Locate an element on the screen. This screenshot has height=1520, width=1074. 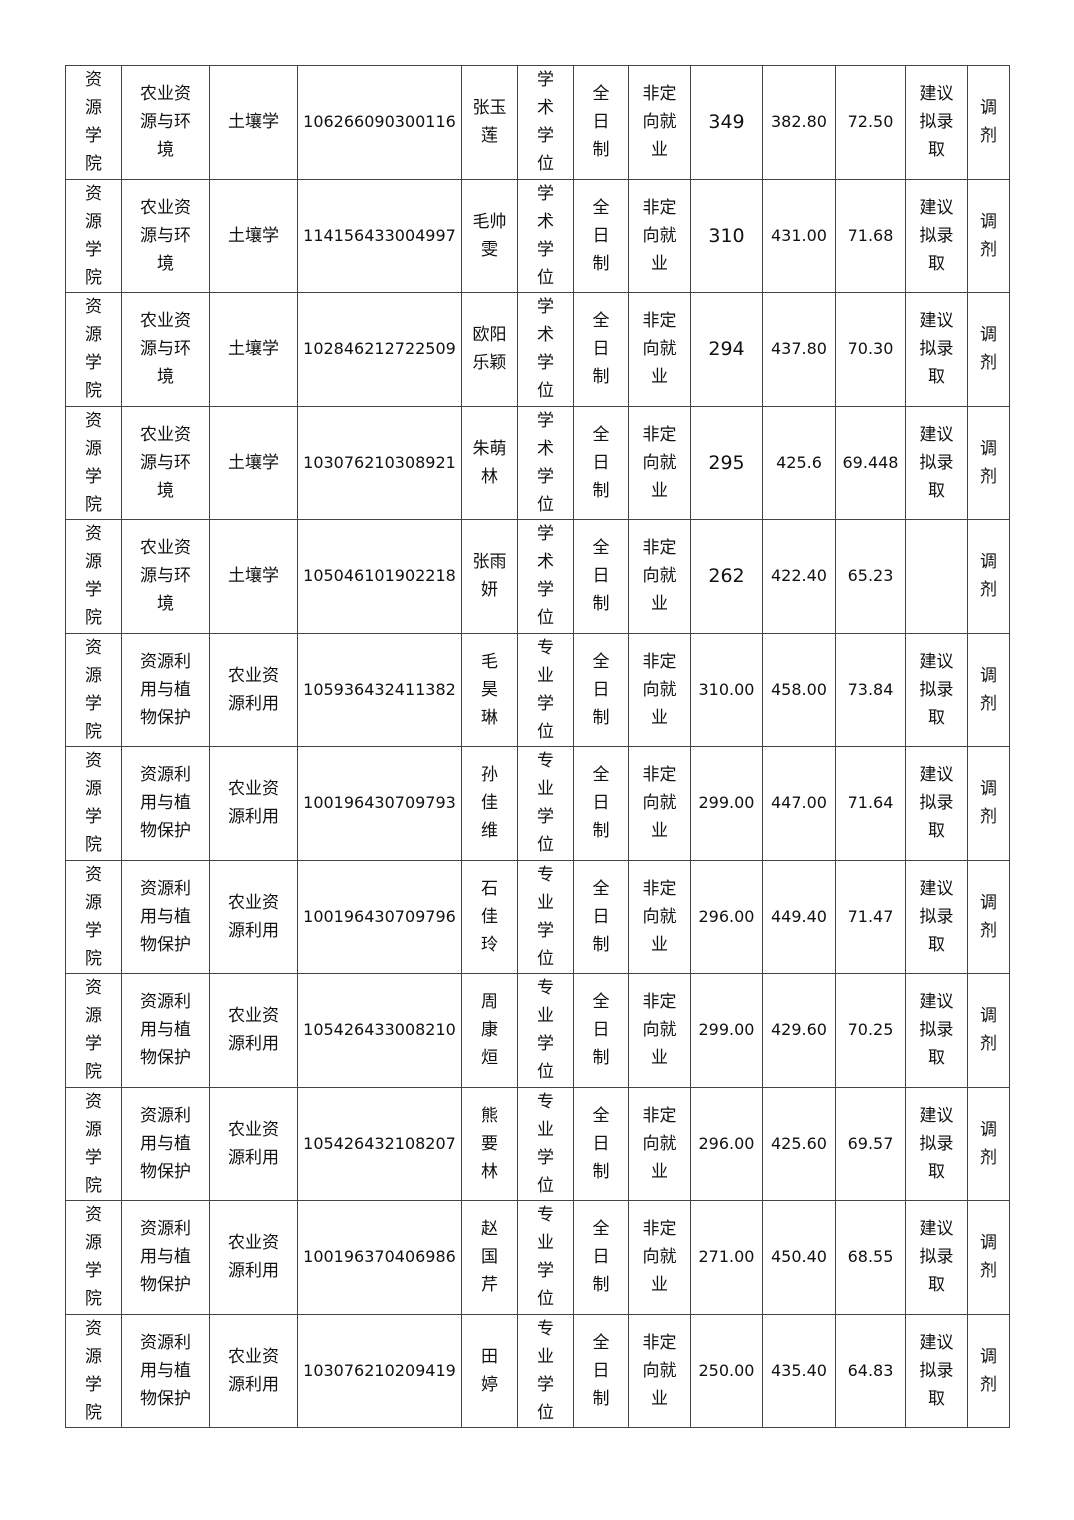
total-score-text: 425.6 is located at coordinates (799, 462).